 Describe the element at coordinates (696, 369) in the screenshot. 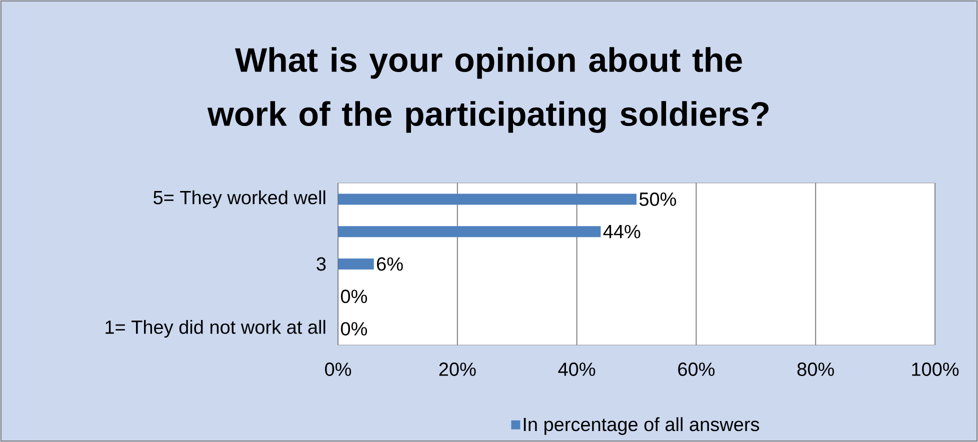

I see `x-tick-label: 60%` at that location.